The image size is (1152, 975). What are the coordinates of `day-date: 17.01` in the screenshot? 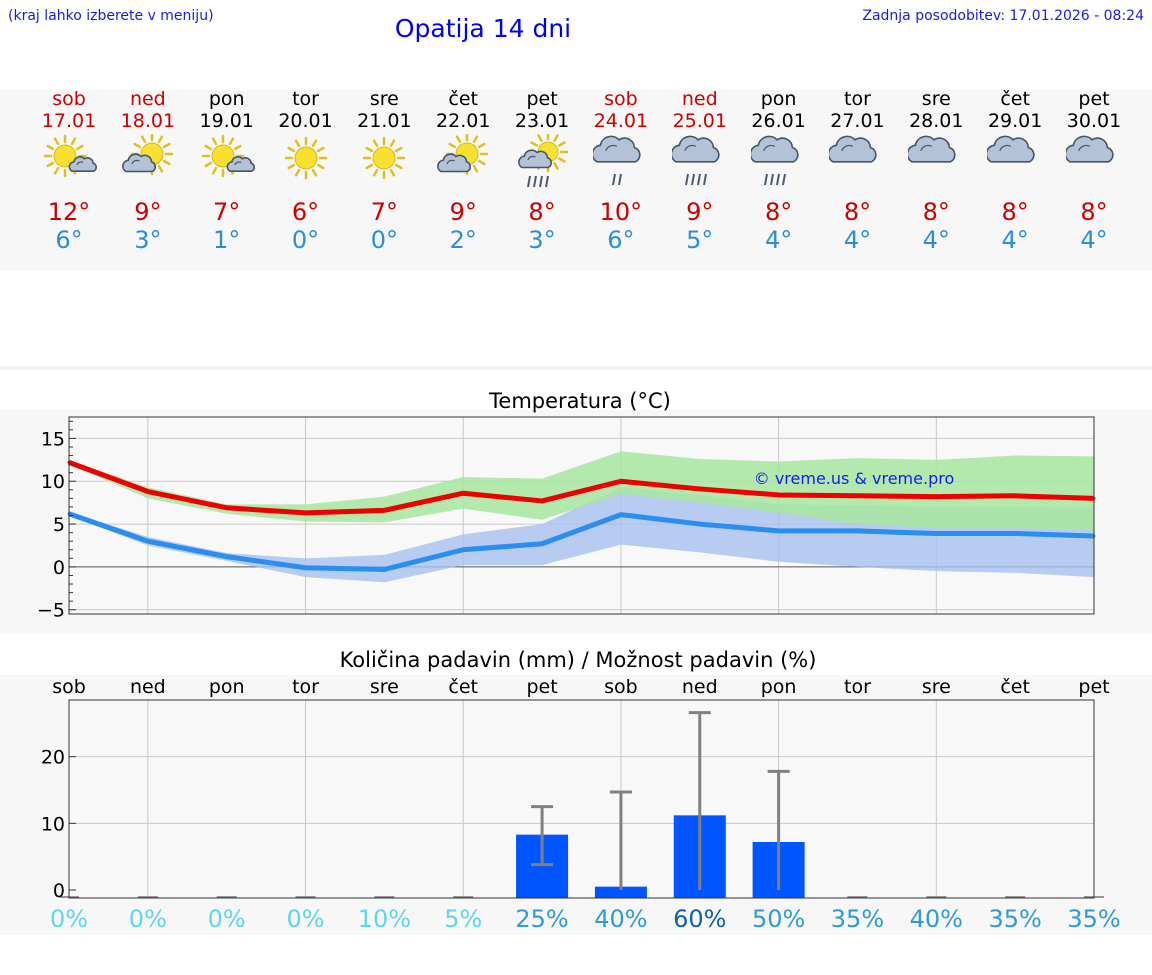 It's located at (69, 121).